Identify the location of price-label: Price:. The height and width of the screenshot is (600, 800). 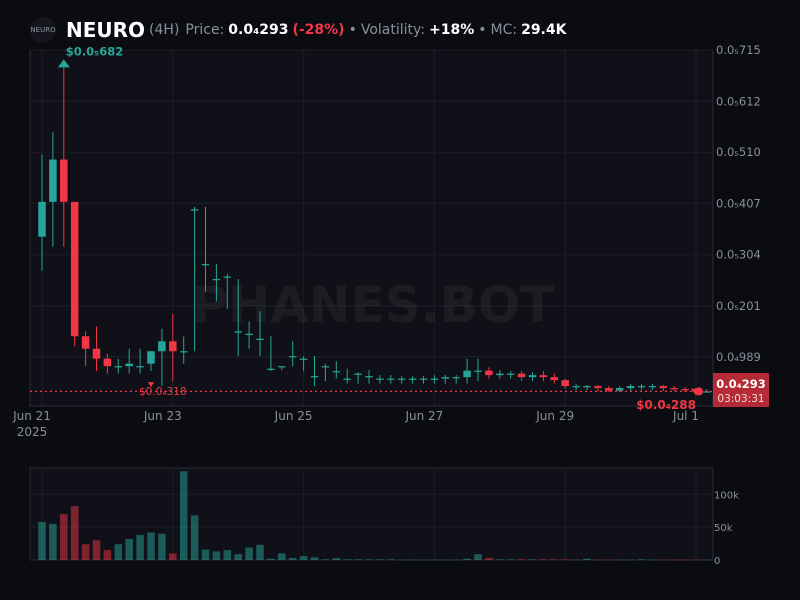
(205, 30).